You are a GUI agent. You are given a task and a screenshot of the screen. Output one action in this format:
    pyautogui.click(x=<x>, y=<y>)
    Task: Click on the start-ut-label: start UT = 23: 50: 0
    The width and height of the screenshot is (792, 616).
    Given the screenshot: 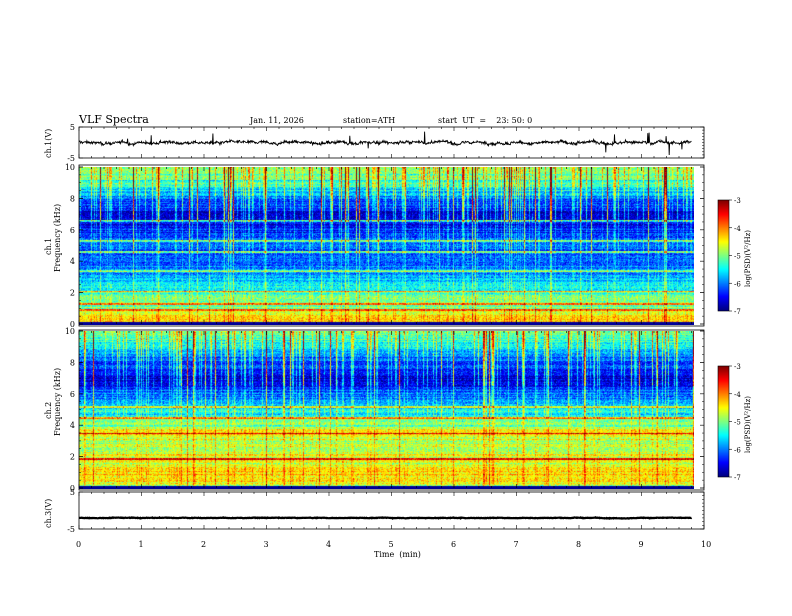 What is the action you would take?
    pyautogui.click(x=485, y=120)
    